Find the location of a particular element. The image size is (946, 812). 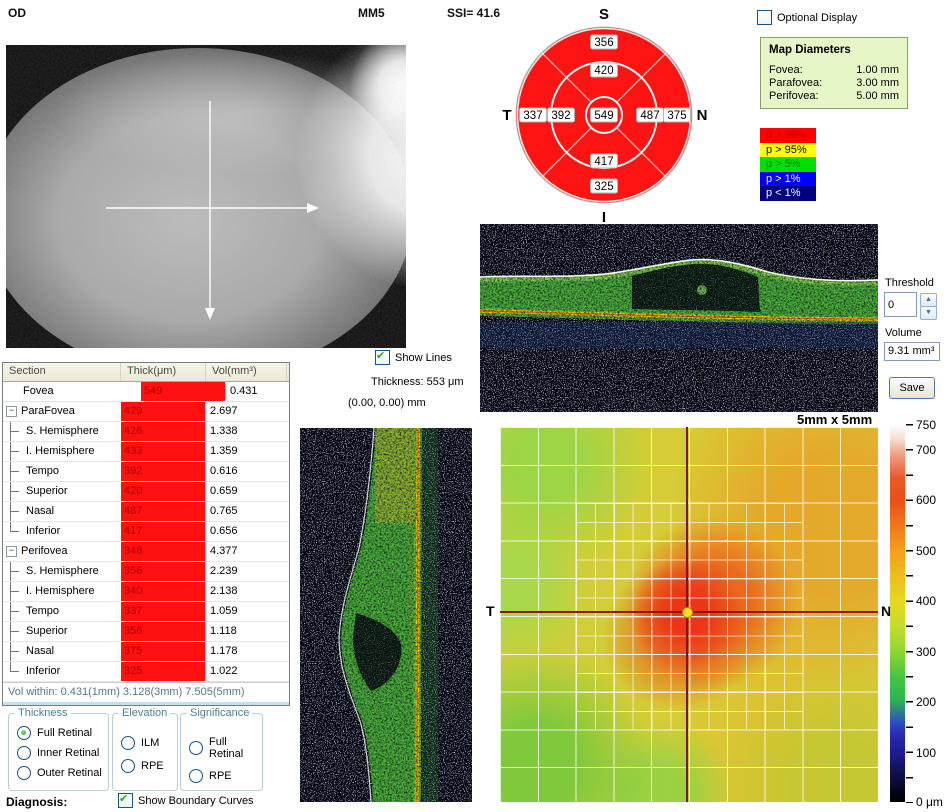

full-retinal-label: Full Retinal is located at coordinates (65, 733).